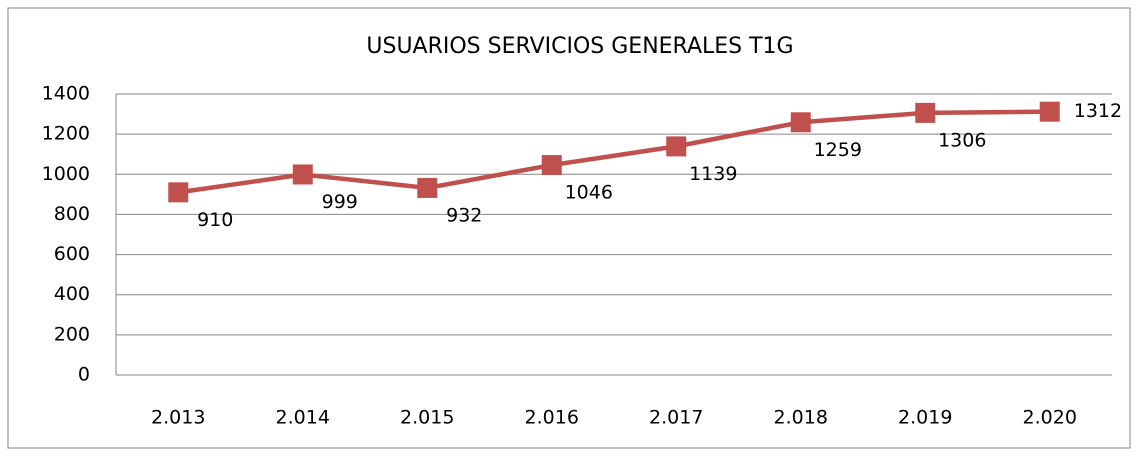  Describe the element at coordinates (340, 202) in the screenshot. I see `data-label: 999` at that location.